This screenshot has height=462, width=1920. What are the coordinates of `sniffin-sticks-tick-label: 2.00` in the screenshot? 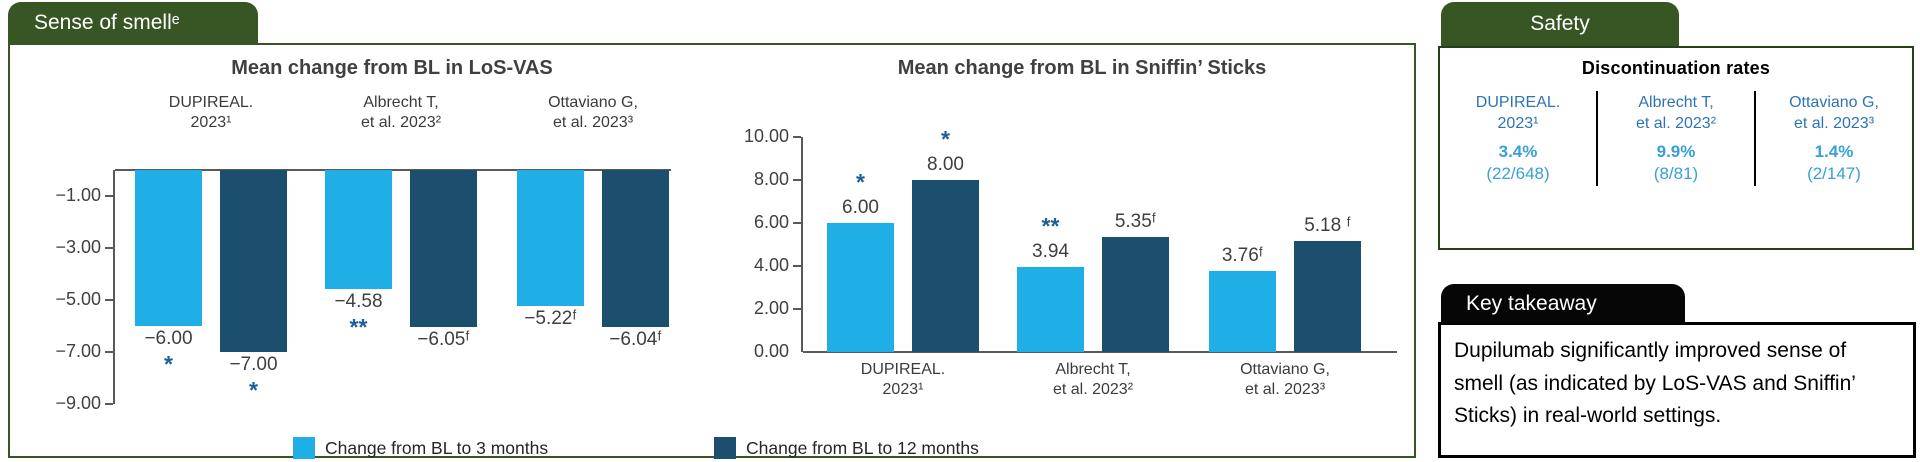 It's located at (771, 308).